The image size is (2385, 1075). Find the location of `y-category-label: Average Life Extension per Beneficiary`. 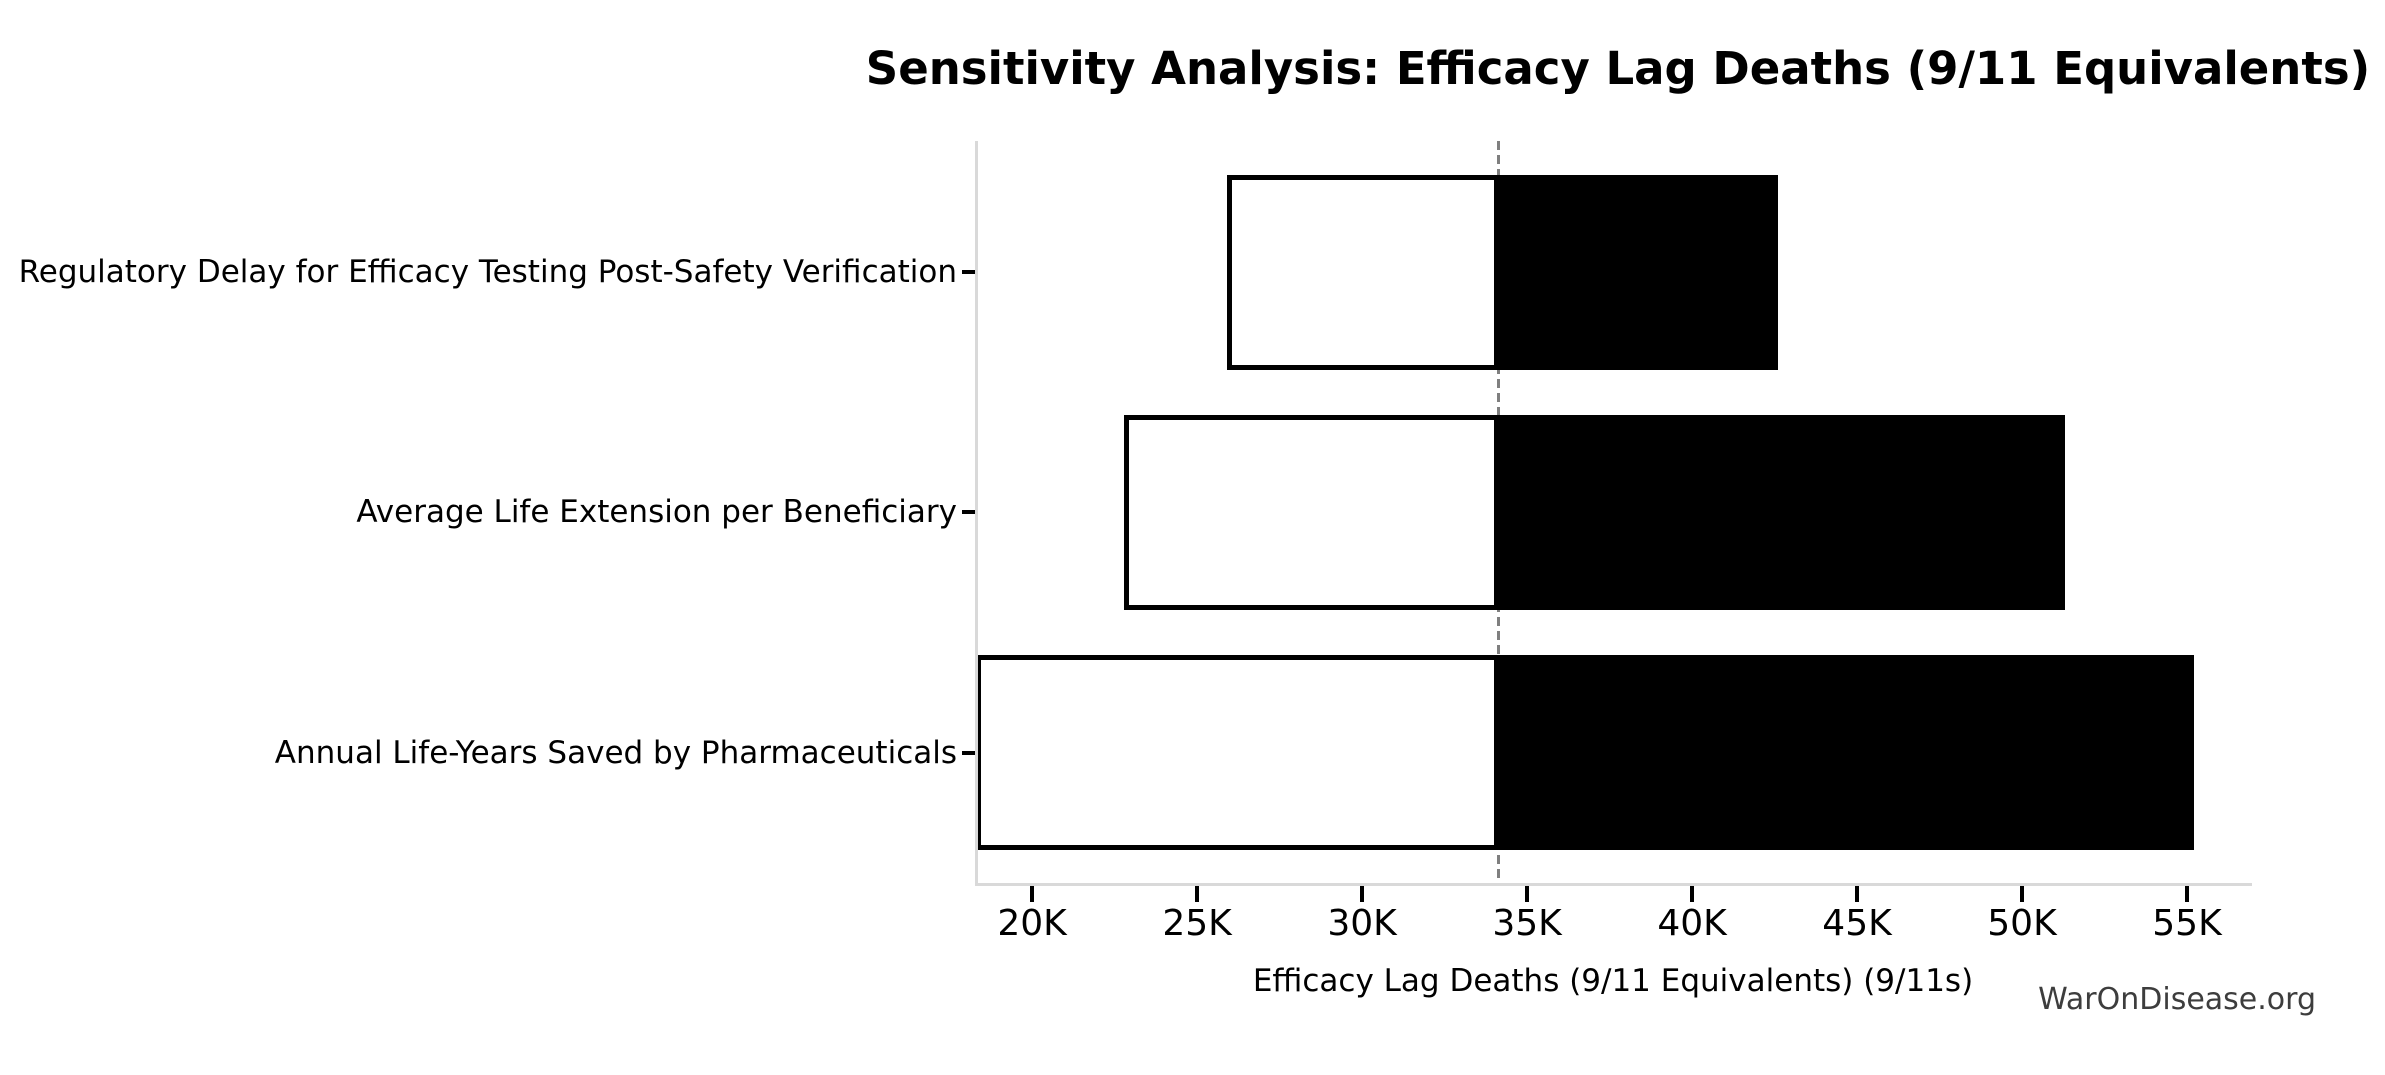

y-category-label: Average Life Extension per Beneficiary is located at coordinates (656, 512).